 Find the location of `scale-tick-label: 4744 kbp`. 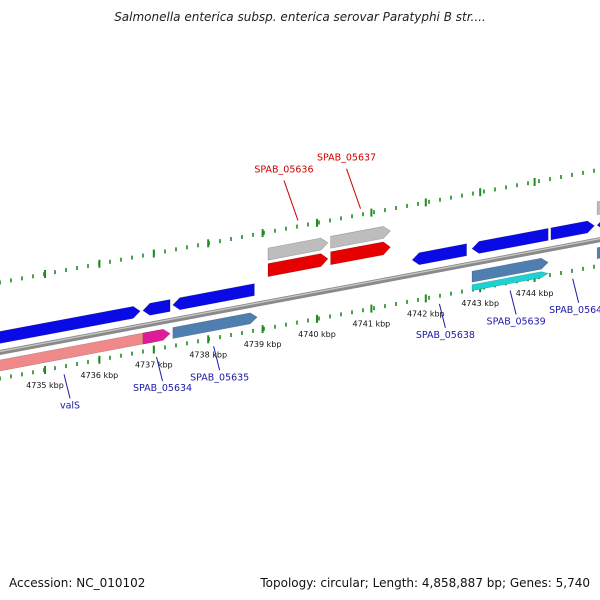

scale-tick-label: 4744 kbp is located at coordinates (535, 293).